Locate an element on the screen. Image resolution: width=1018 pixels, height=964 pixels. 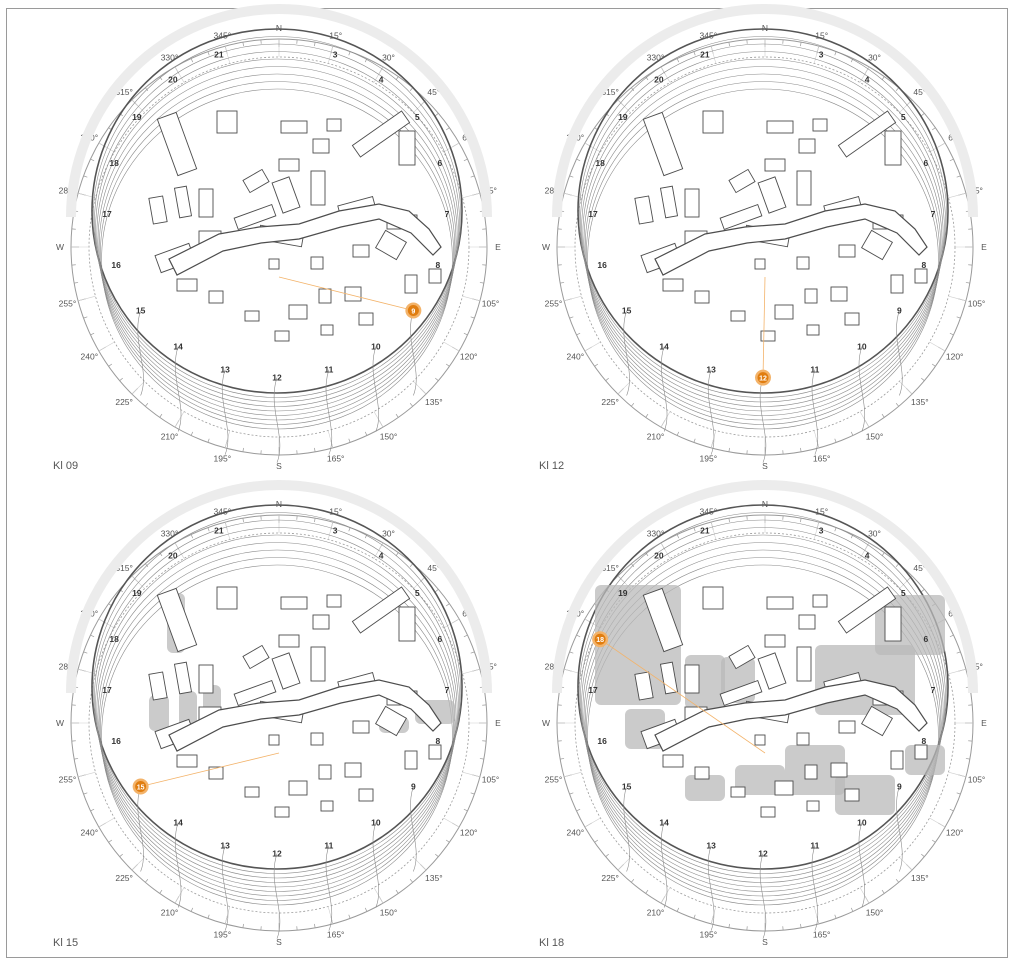
shadow-area is located at coordinates (705, 788).